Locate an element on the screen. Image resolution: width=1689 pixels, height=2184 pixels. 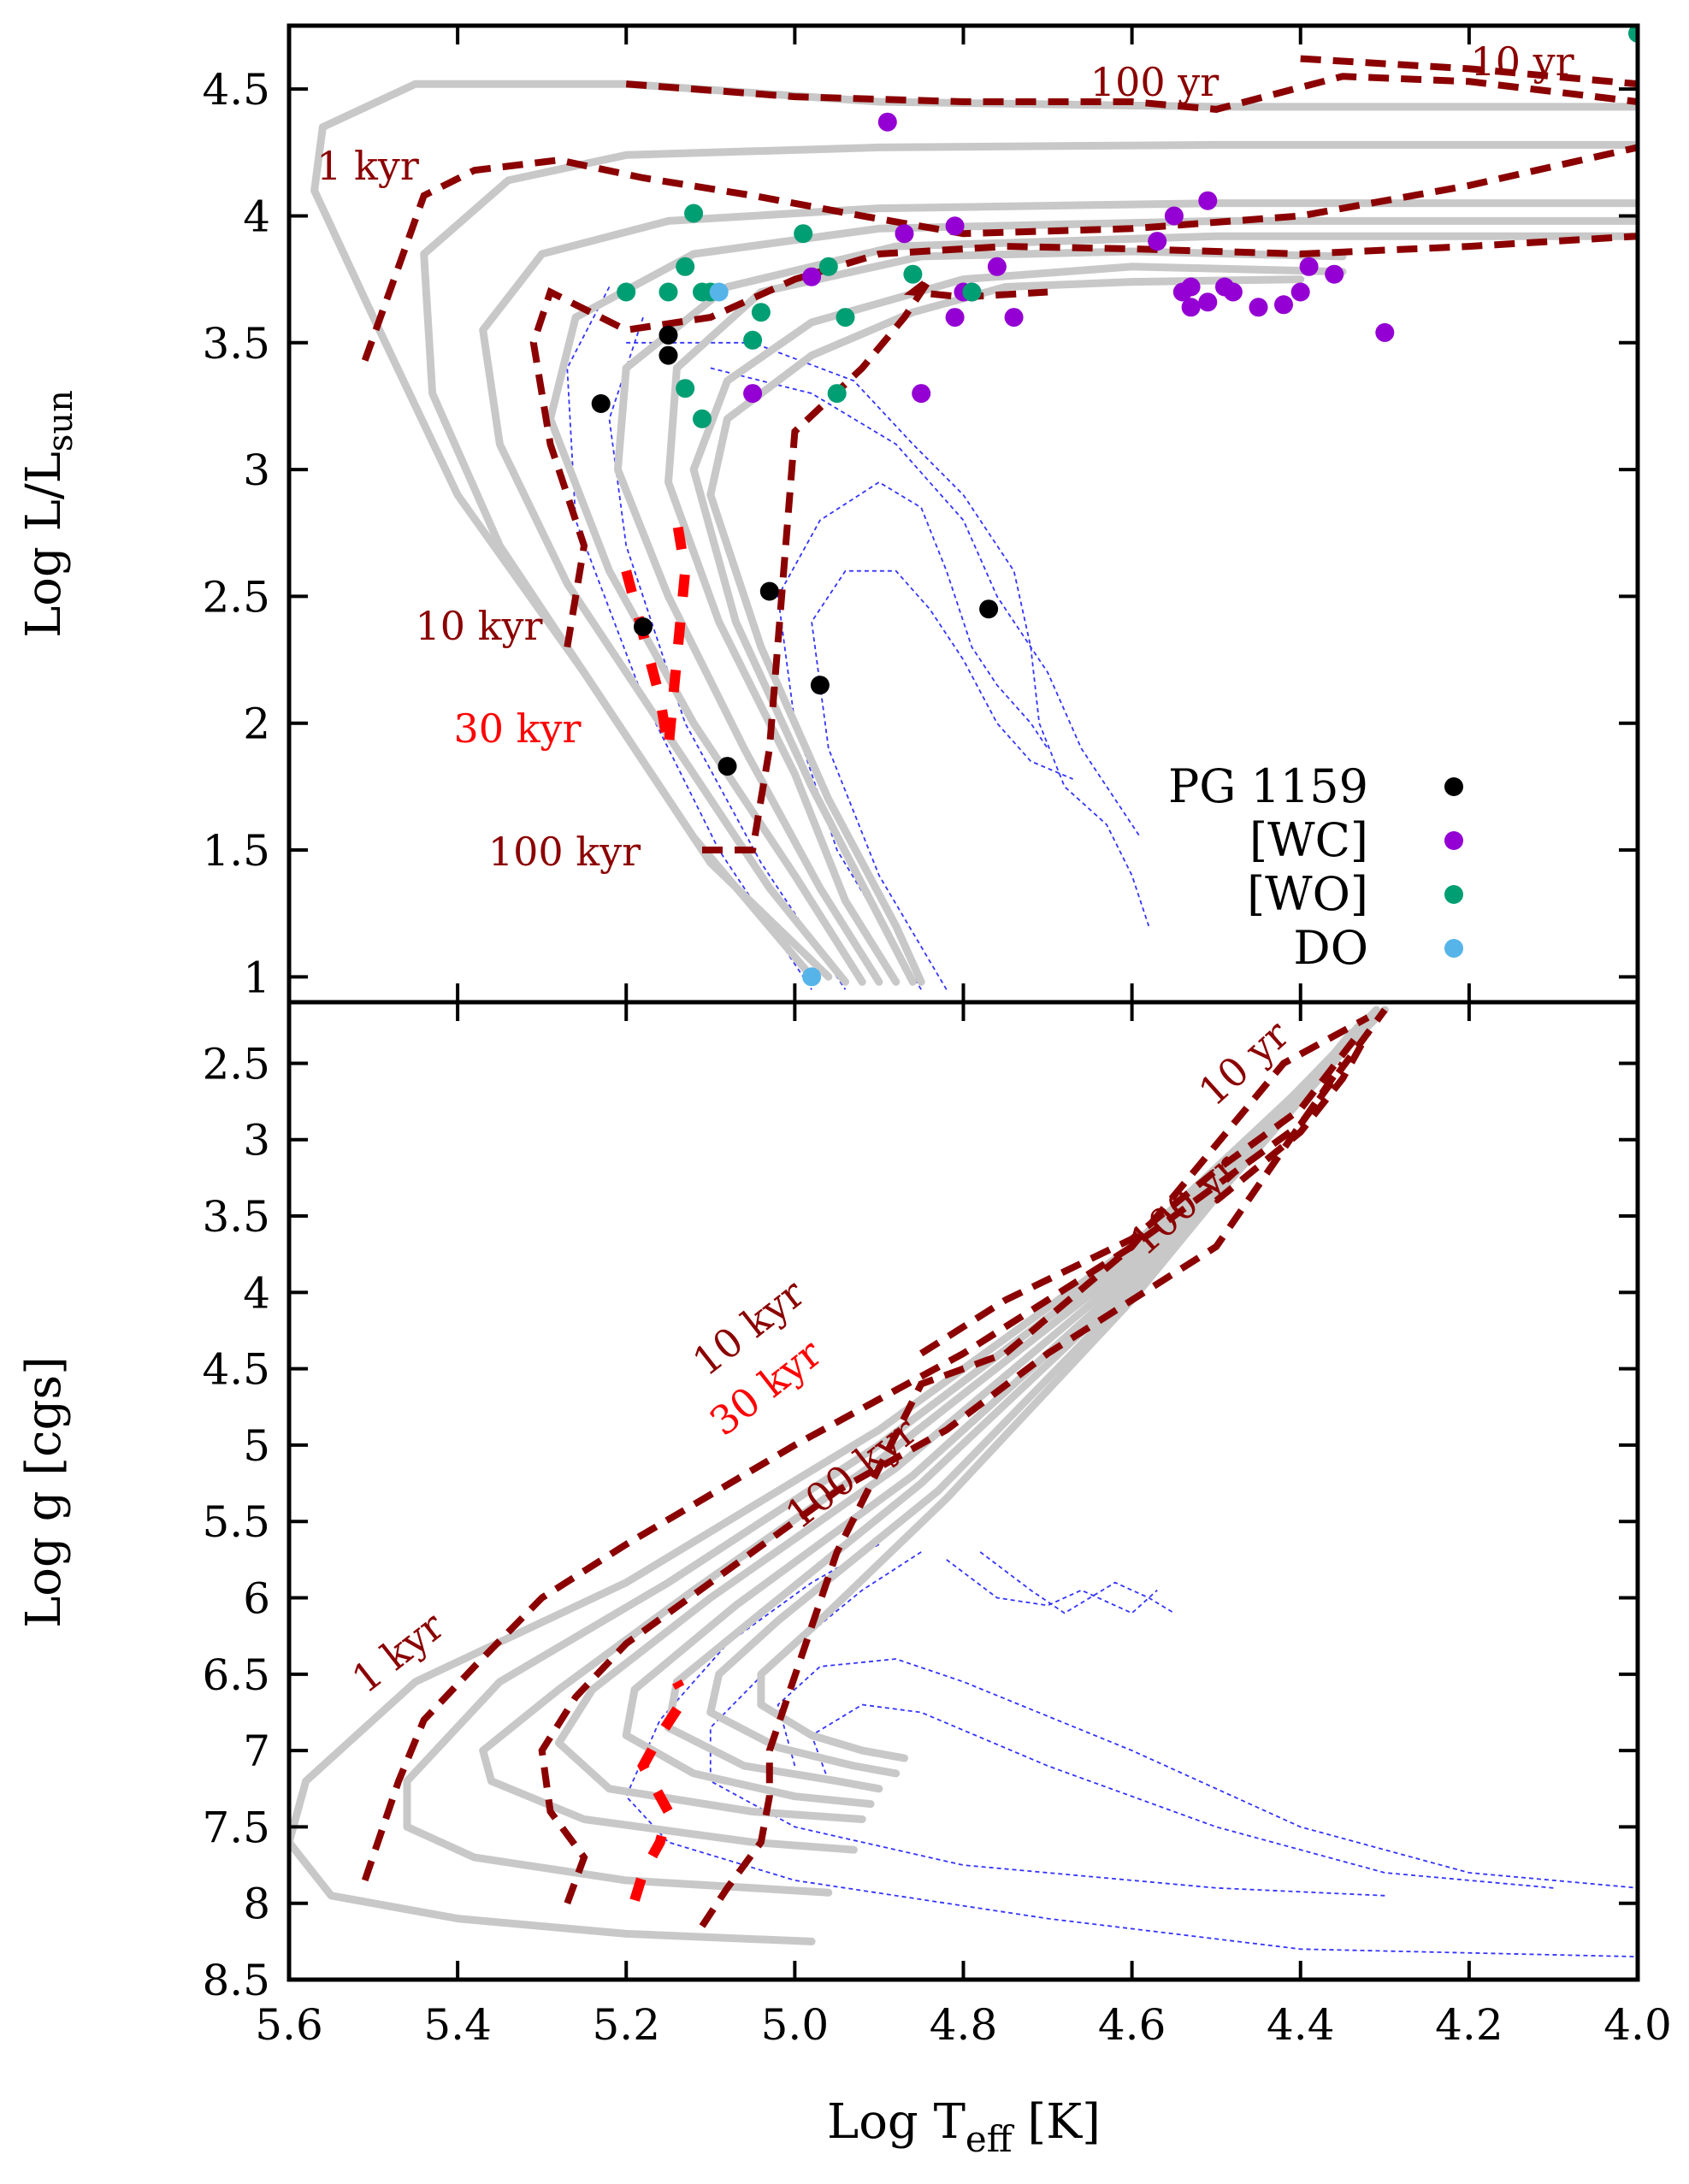
x-tick-label-2: 5.2 is located at coordinates (626, 2025).